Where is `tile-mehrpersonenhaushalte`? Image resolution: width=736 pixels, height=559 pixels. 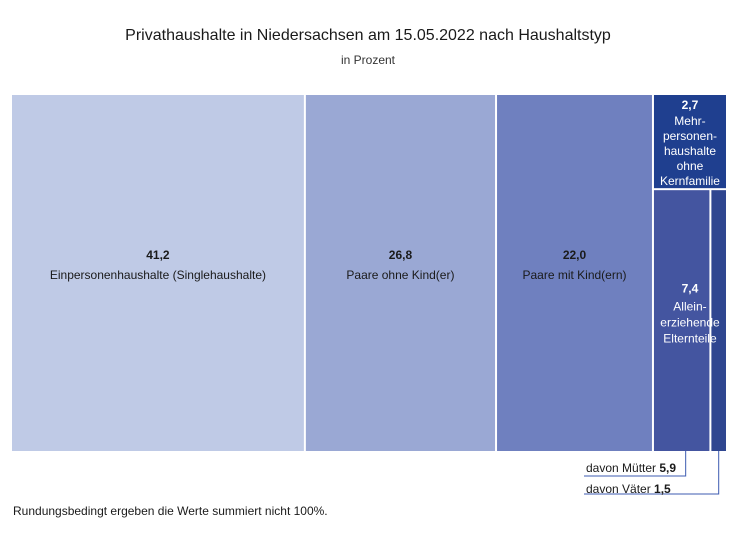
tile-mehrpersonenhaushalte is located at coordinates (689, 142).